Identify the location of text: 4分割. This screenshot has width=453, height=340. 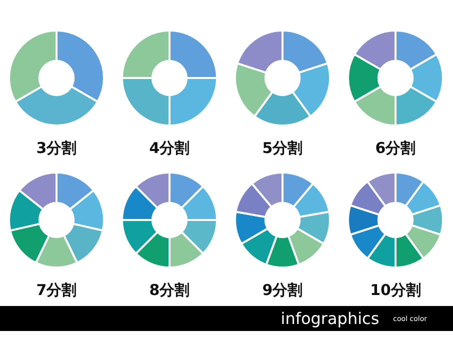
(169, 147).